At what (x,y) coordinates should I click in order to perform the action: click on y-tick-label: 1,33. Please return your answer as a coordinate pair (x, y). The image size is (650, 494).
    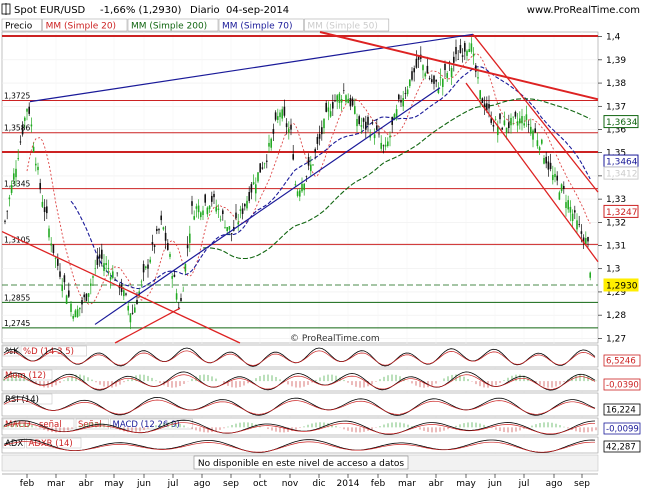
    Looking at the image, I should click on (616, 200).